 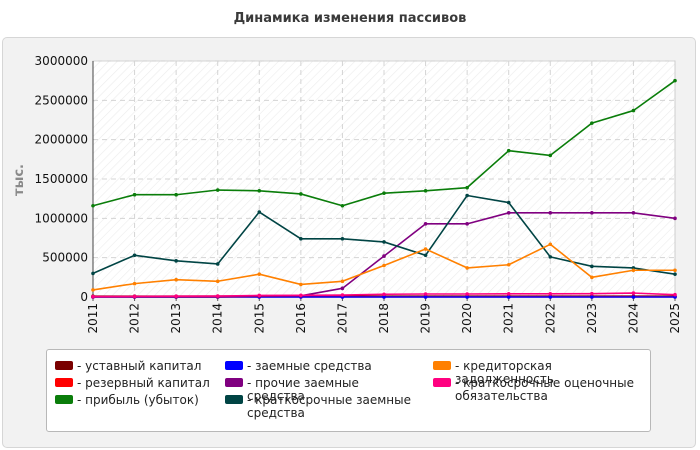 What do you see at coordinates (176, 318) in the screenshot?
I see `x-tick-label: 2013` at bounding box center [176, 318].